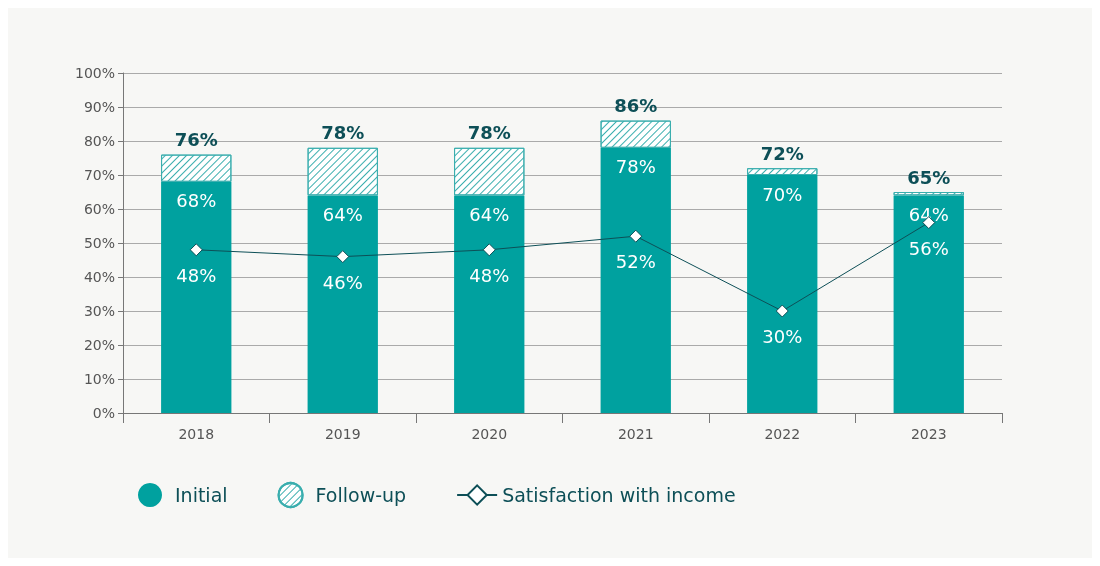 The width and height of the screenshot is (1100, 566). Describe the element at coordinates (636, 106) in the screenshot. I see `total-label: 86%` at that location.